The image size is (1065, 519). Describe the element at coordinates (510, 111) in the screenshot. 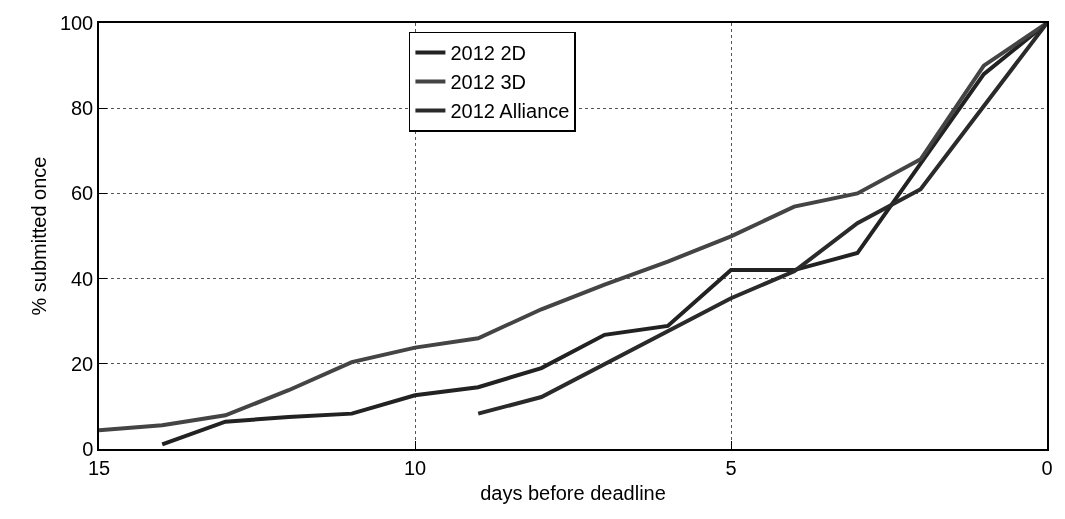

I see `legend-label: 2012 Alliance` at that location.